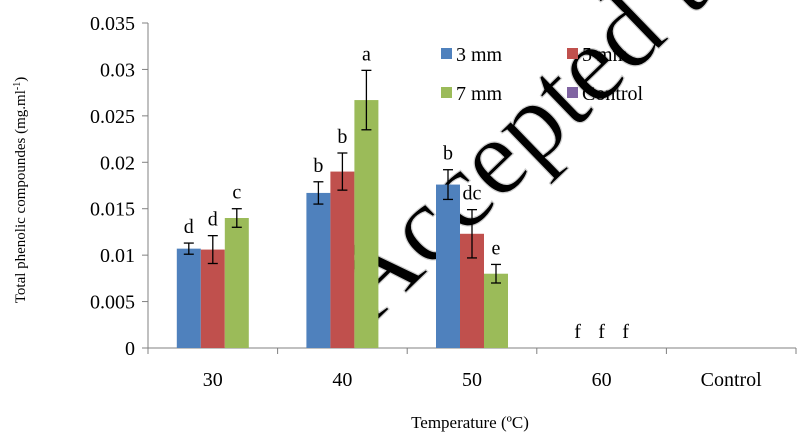 The width and height of the screenshot is (806, 442). I want to click on y-tick-label: 0.025, so click(112, 117).